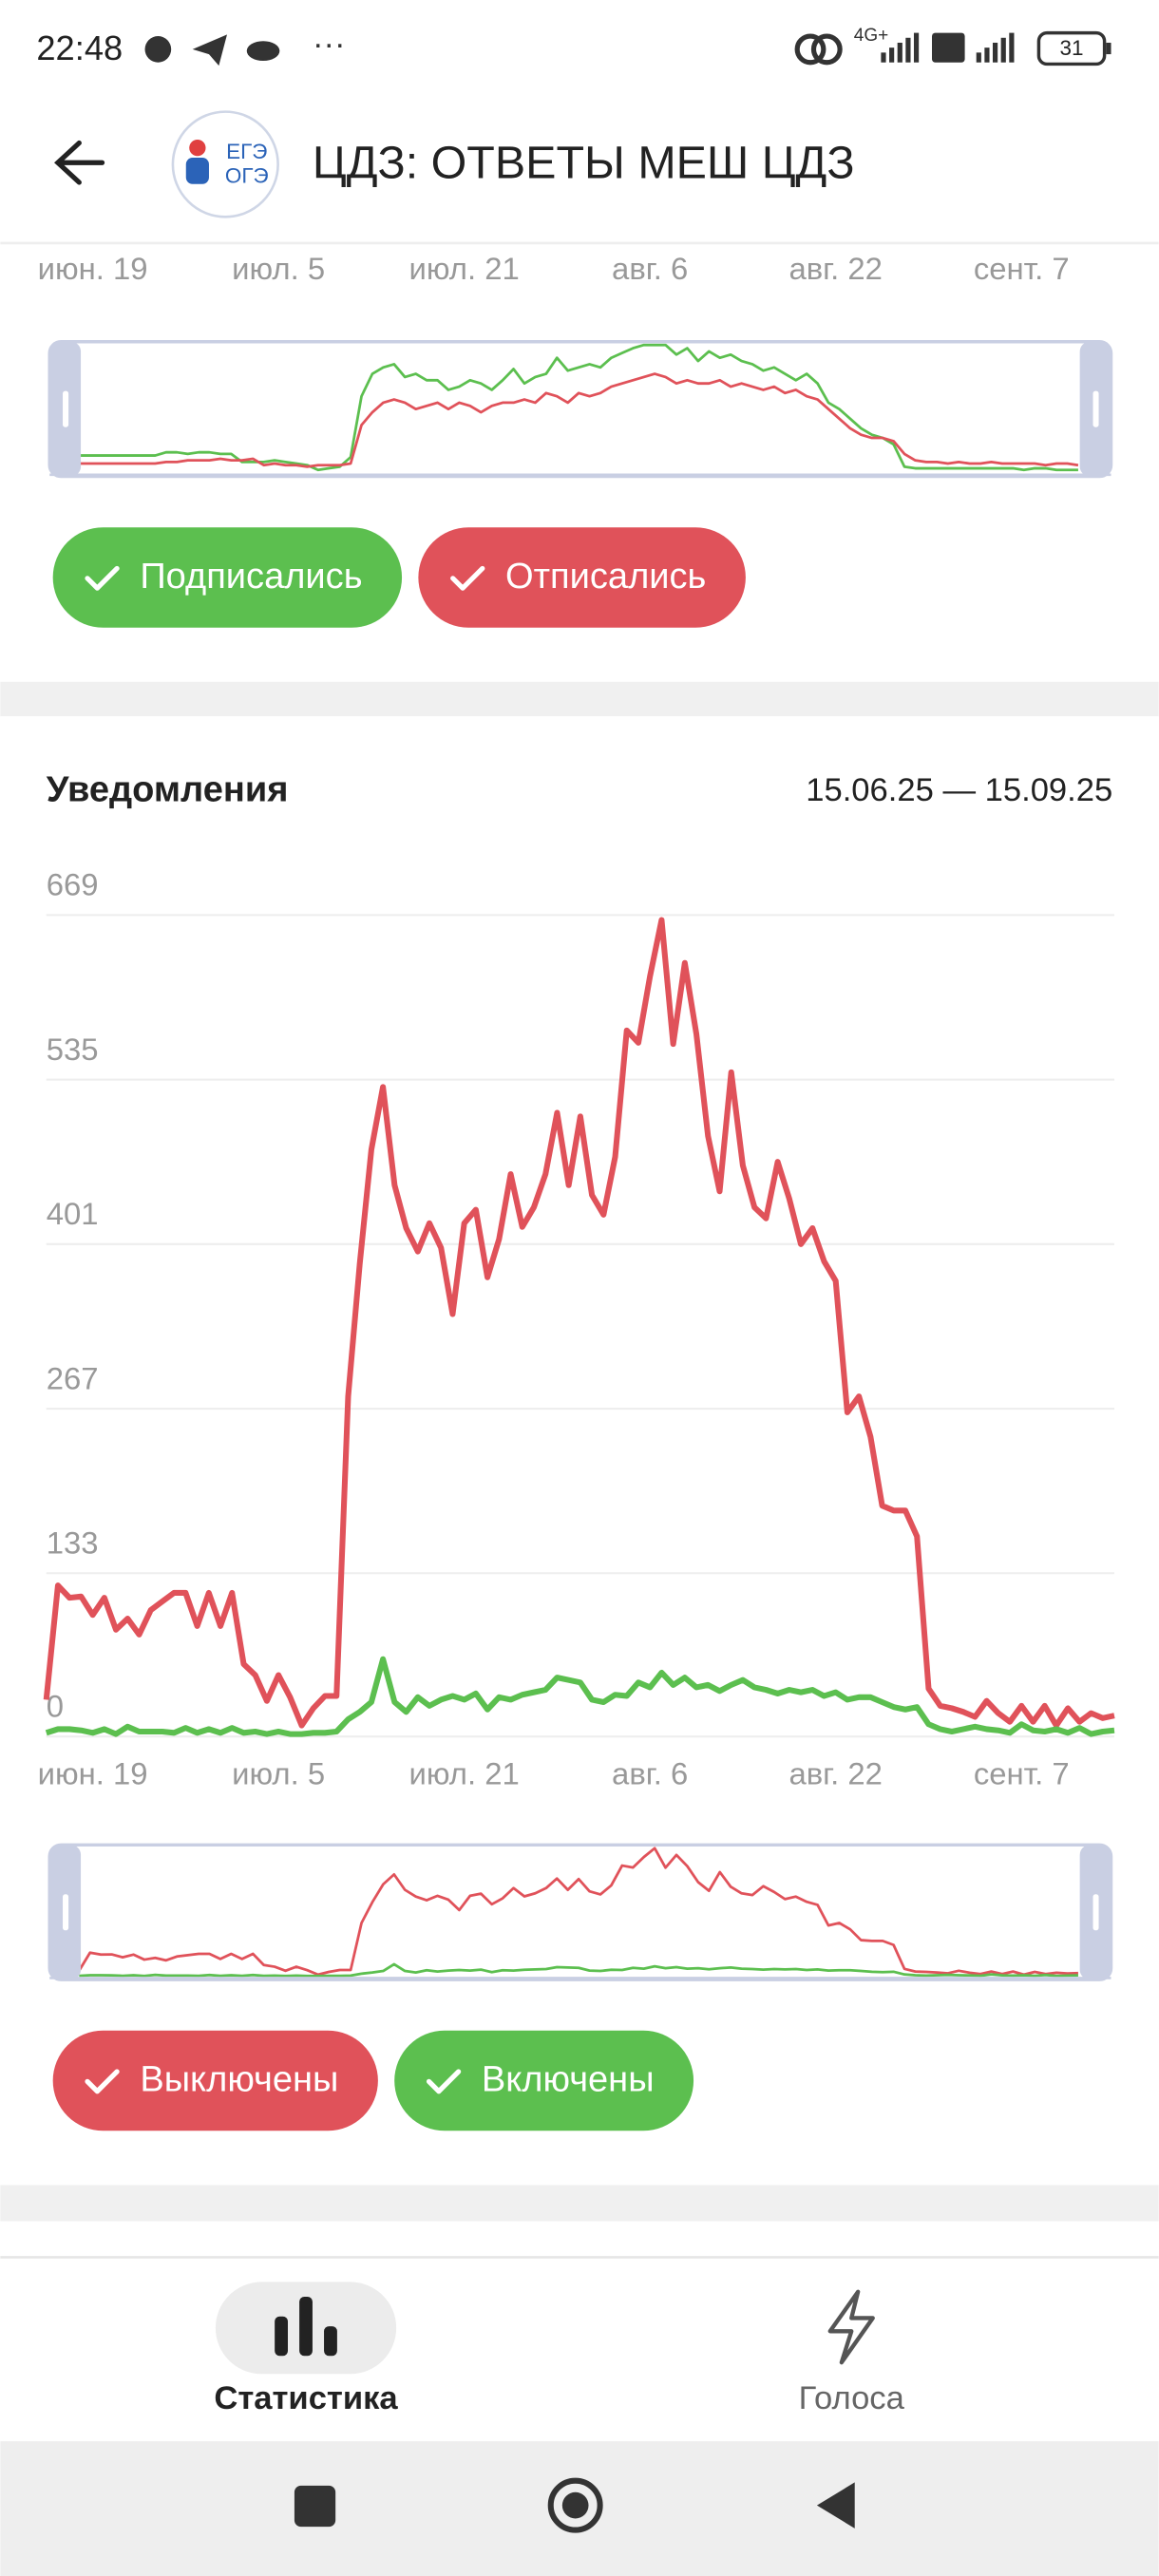 Image resolution: width=1159 pixels, height=2576 pixels. What do you see at coordinates (210, 50) in the screenshot?
I see `telegram-icon` at bounding box center [210, 50].